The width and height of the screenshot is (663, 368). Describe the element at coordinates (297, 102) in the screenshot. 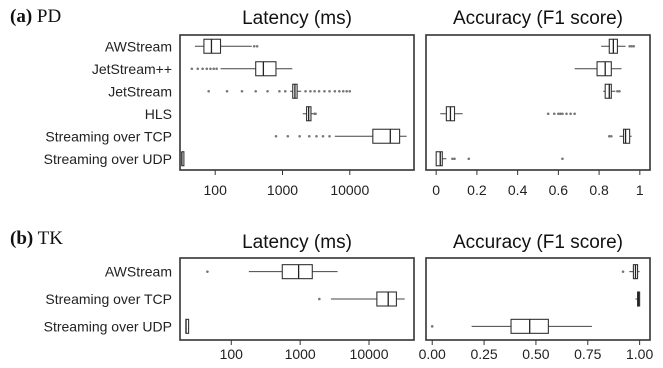

I see `panel-0-latency-frame` at that location.